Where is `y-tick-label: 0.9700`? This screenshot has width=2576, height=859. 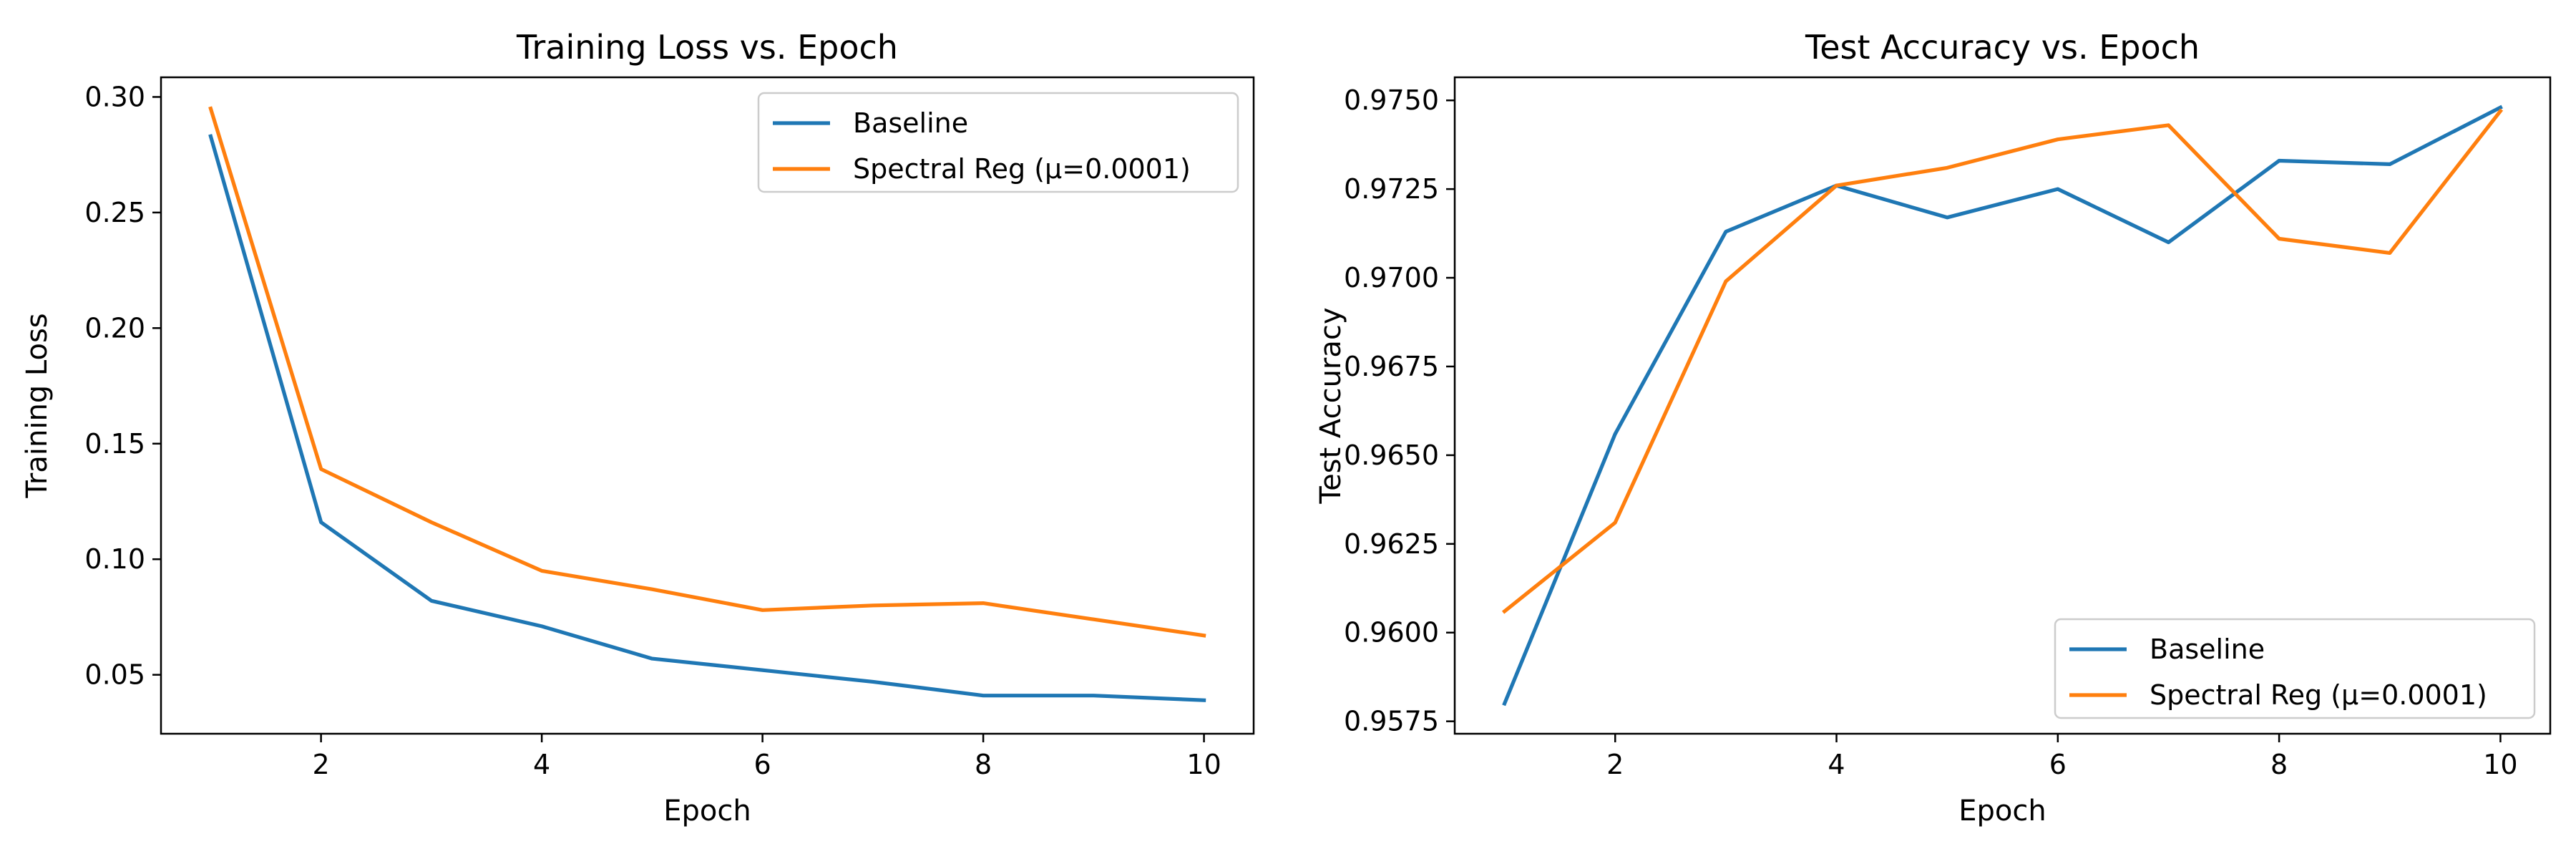 y-tick-label: 0.9700 is located at coordinates (1391, 277).